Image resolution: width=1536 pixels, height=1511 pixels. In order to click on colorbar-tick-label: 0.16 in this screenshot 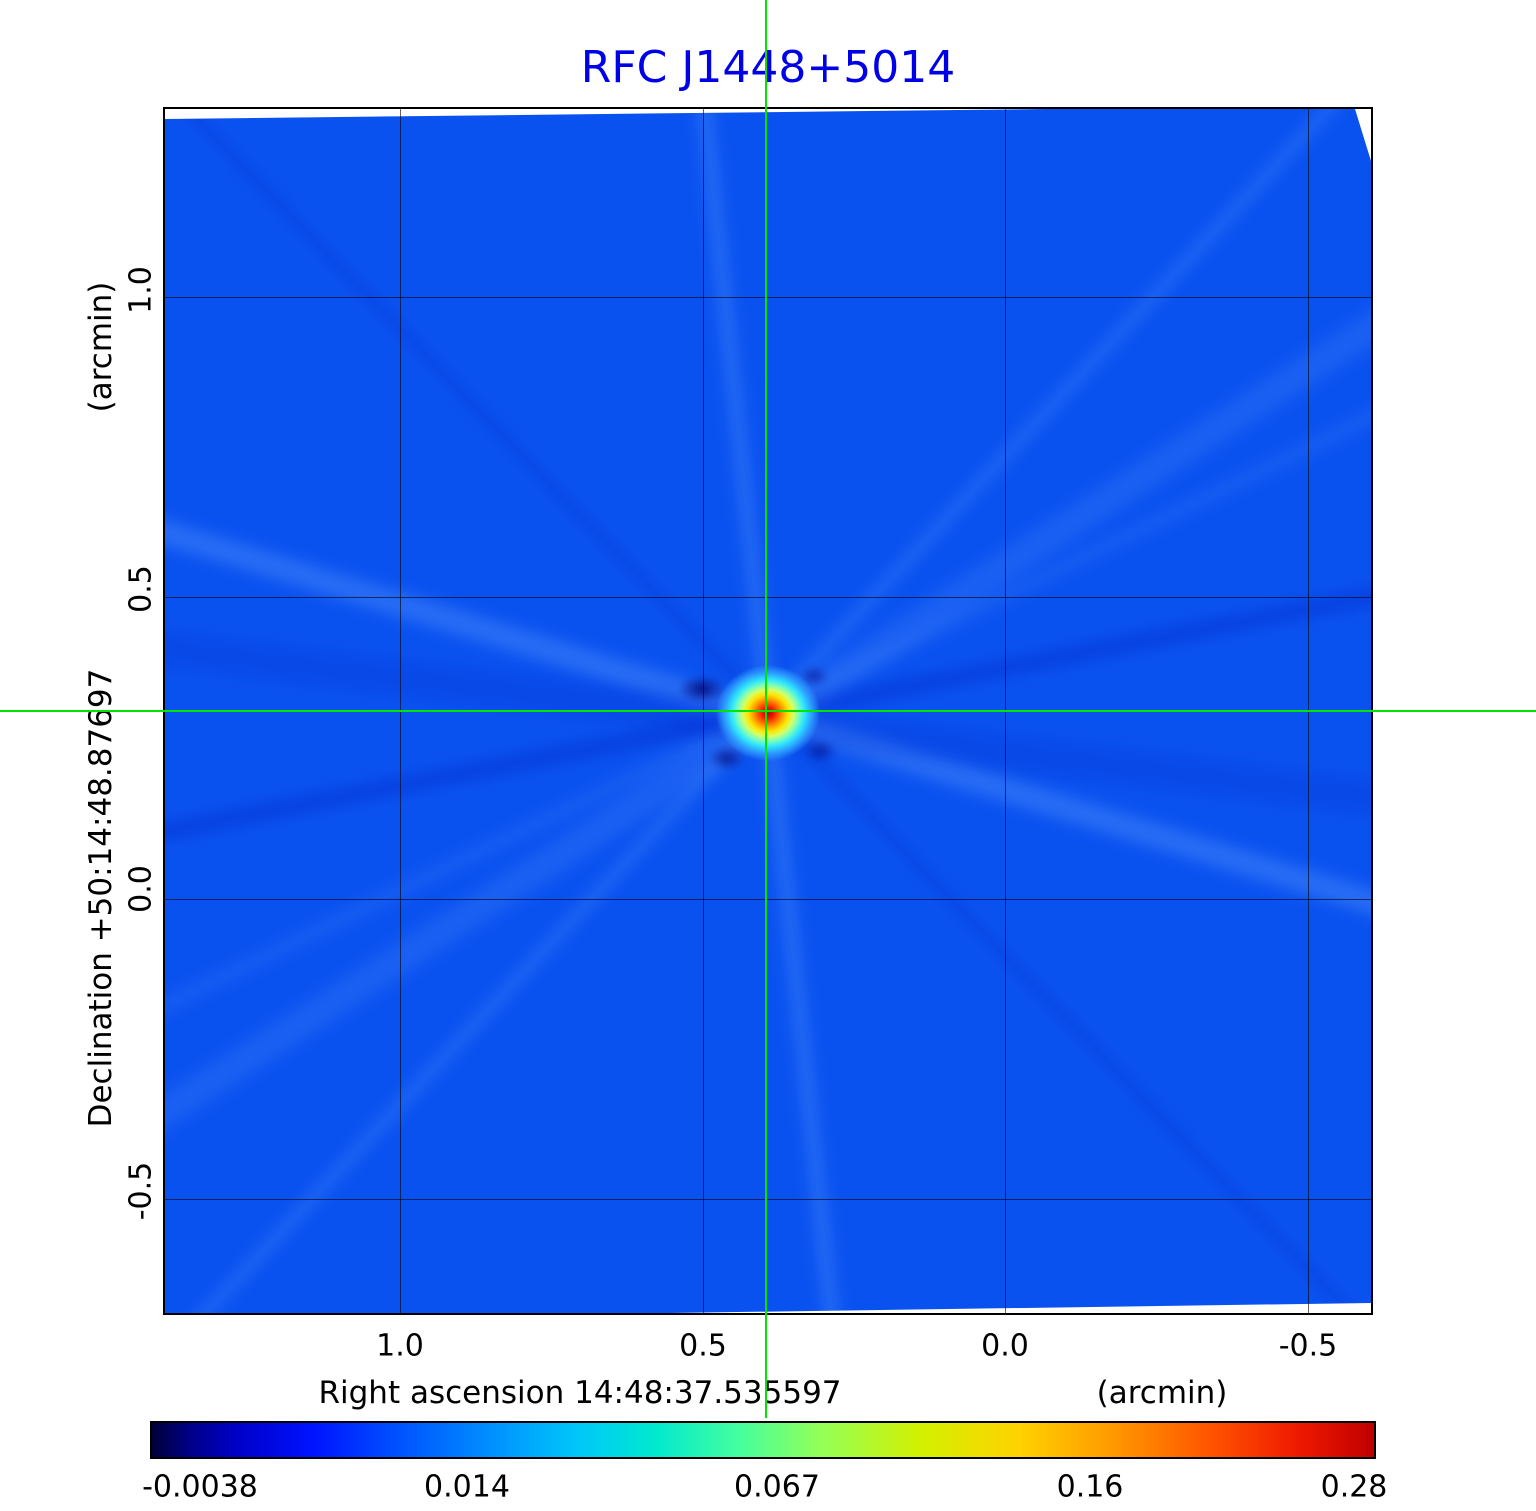, I will do `click(1090, 1487)`.